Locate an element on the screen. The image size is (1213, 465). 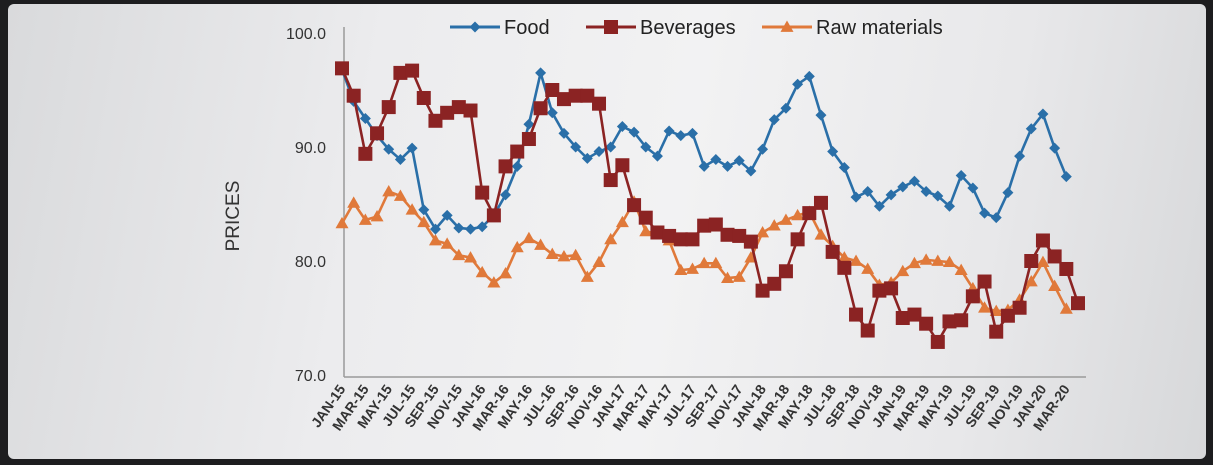
legend: Food Beverages Raw materials is located at coordinates (696, 28).